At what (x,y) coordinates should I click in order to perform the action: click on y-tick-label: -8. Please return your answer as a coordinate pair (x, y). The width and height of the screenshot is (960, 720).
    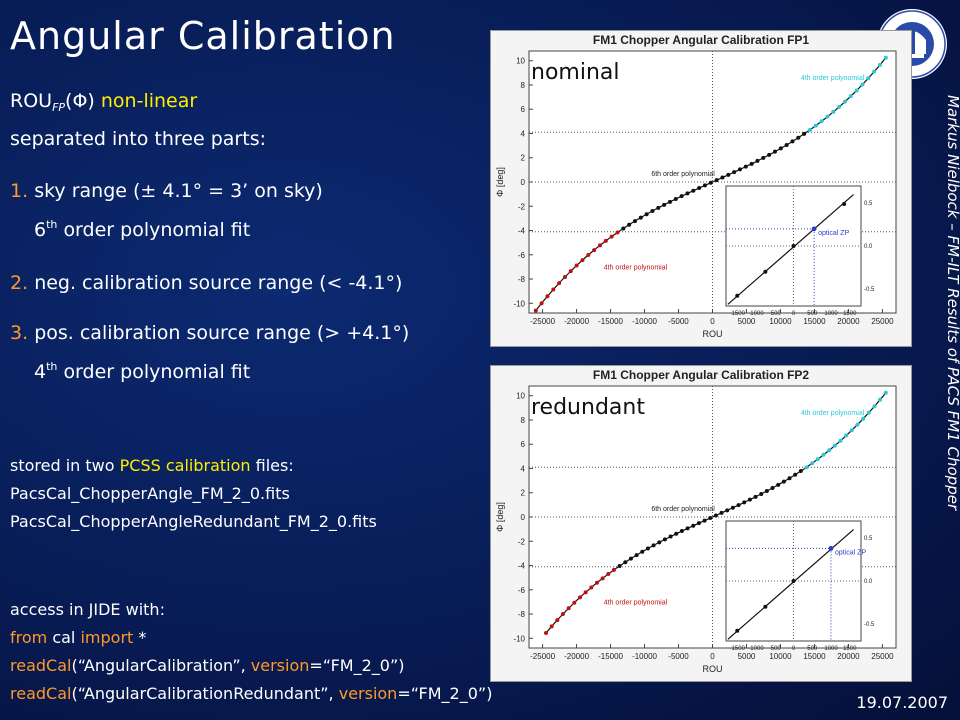
    Looking at the image, I should click on (522, 279).